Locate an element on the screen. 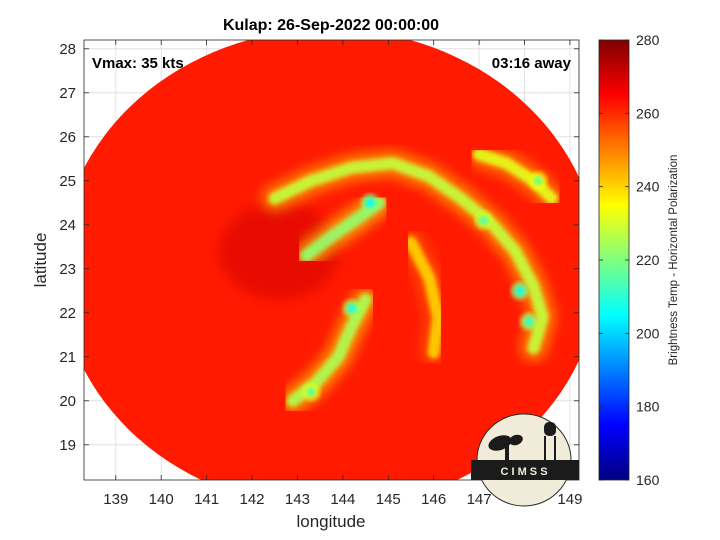 The height and width of the screenshot is (540, 720). colorbar-tick-label: 240 is located at coordinates (648, 187).